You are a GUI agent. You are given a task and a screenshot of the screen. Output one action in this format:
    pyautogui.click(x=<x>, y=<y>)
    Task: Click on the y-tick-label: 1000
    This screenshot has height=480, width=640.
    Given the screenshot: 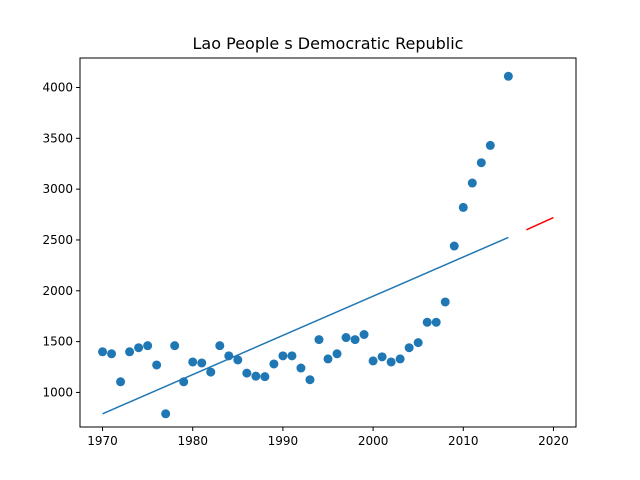 What is the action you would take?
    pyautogui.click(x=57, y=392)
    